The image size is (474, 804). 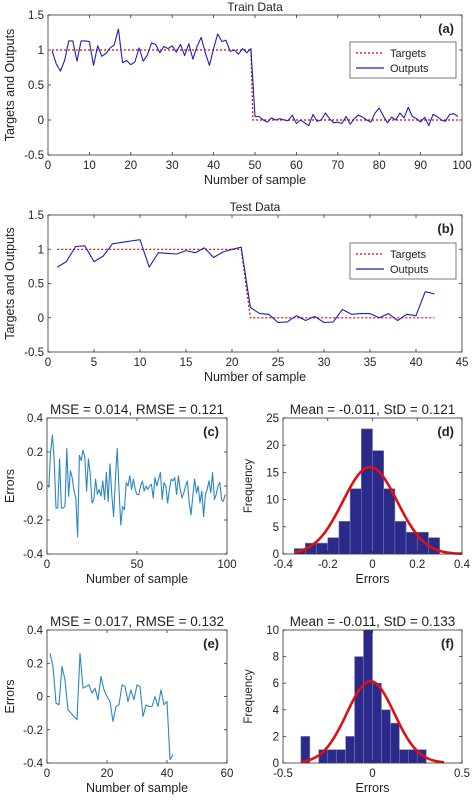 What do you see at coordinates (328, 565) in the screenshot?
I see `x-tick-label: -0.2` at bounding box center [328, 565].